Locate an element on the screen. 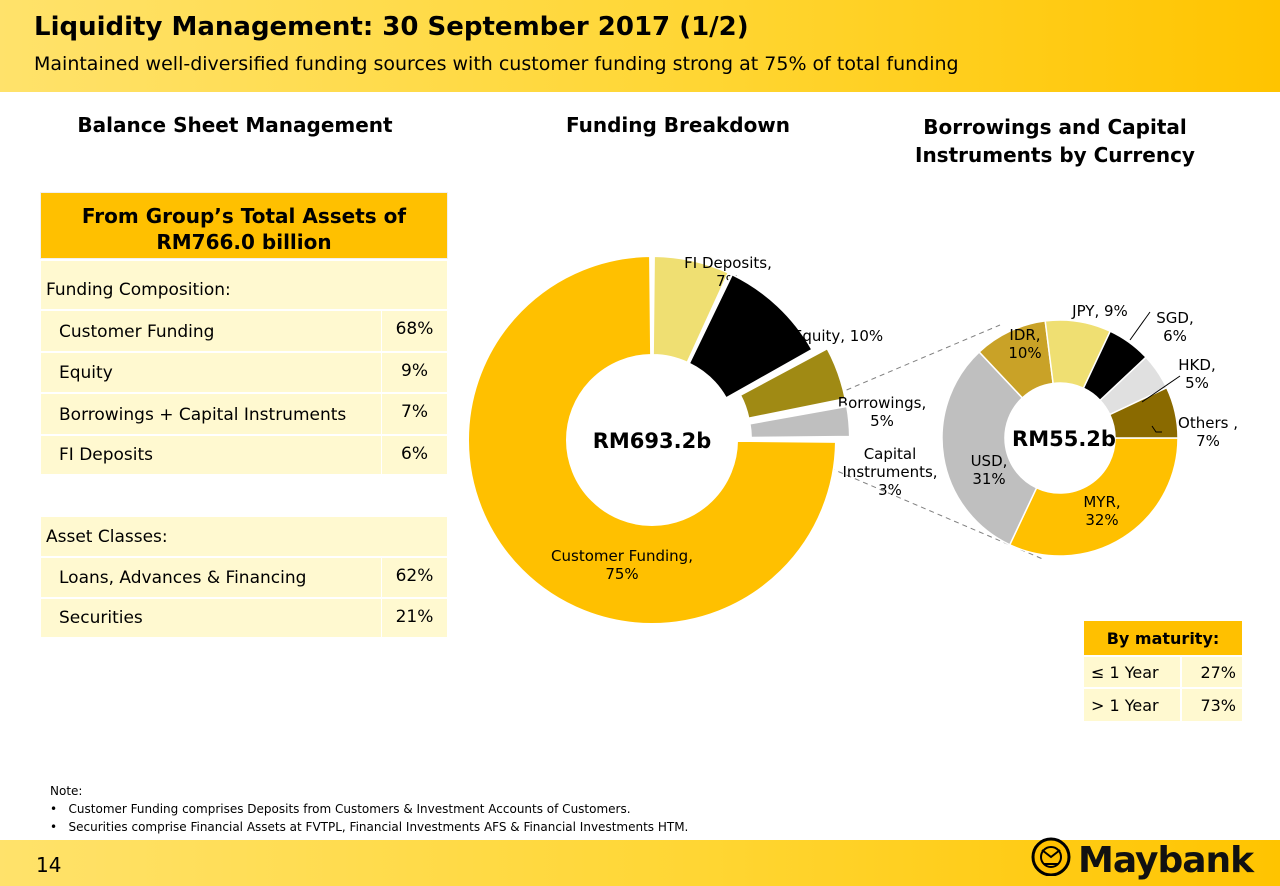 Image resolution: width=1280 pixels, height=886 pixels. funding-composition-header: Funding Composition: is located at coordinates (244, 285).